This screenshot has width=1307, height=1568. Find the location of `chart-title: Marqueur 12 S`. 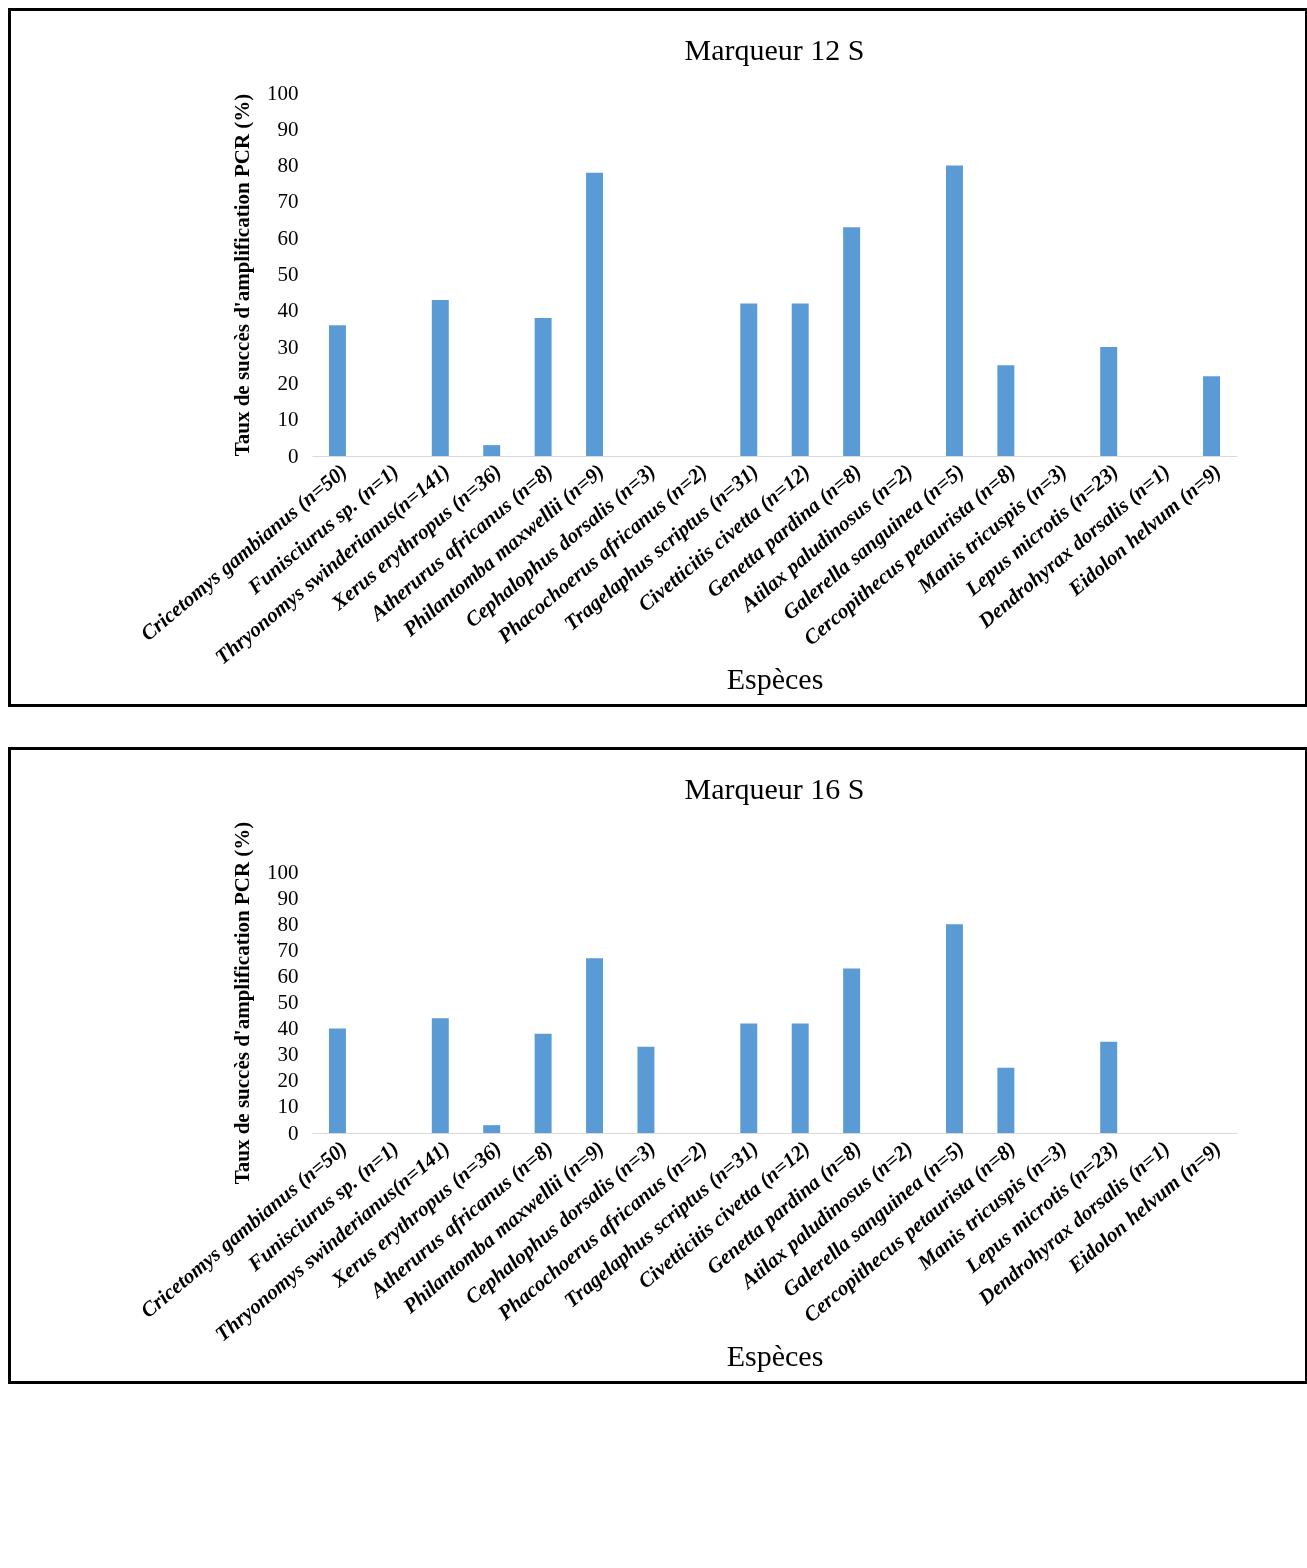

chart-title: Marqueur 12 S is located at coordinates (774, 49).